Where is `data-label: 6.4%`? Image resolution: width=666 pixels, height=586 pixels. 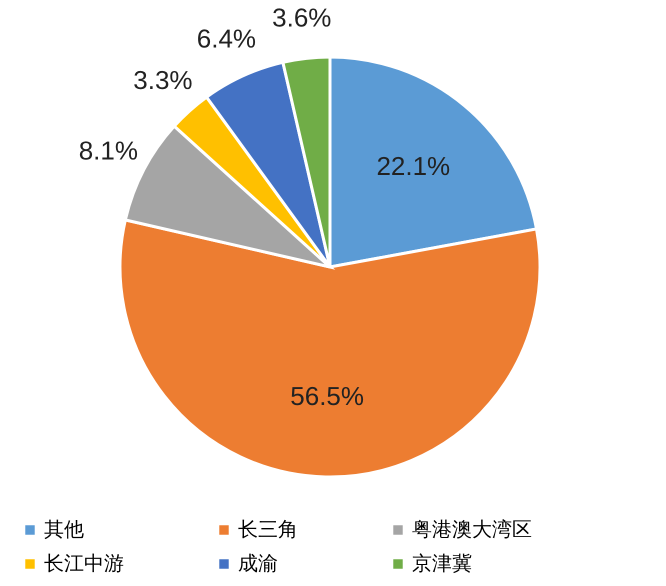 data-label: 6.4% is located at coordinates (226, 38).